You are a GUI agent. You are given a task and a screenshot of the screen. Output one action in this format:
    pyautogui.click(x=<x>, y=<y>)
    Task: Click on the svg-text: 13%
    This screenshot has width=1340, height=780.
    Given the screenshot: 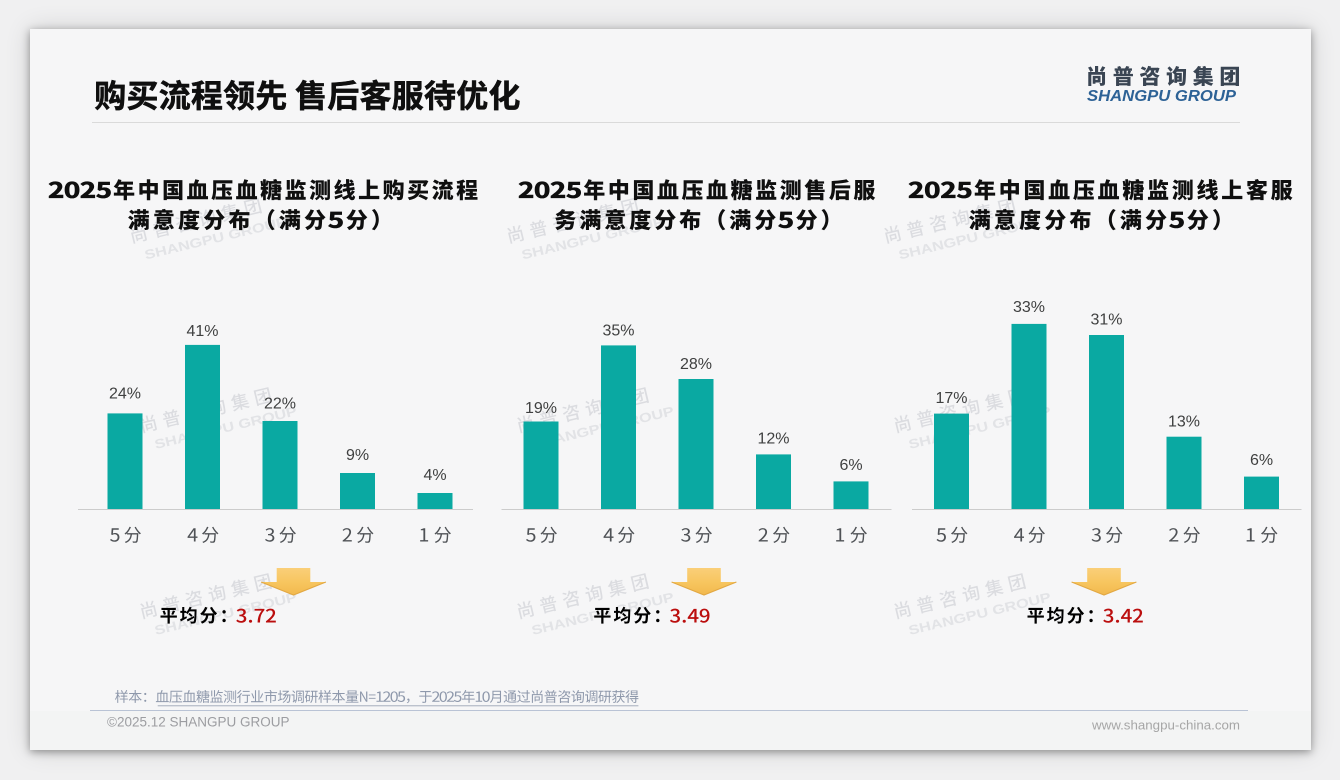 What is the action you would take?
    pyautogui.click(x=1184, y=422)
    